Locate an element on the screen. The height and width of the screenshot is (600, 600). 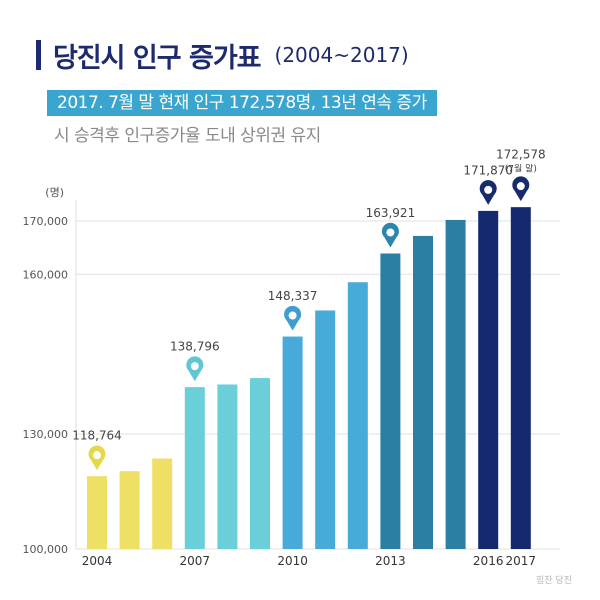
bar-2011 is located at coordinates (325, 429).